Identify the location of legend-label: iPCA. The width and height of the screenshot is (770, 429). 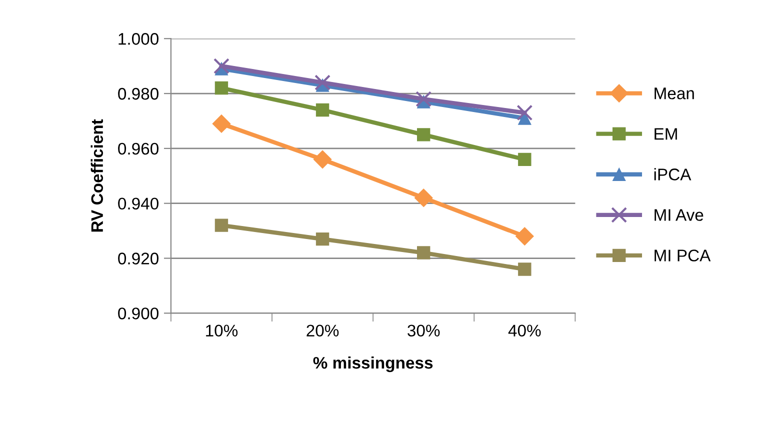
(673, 174).